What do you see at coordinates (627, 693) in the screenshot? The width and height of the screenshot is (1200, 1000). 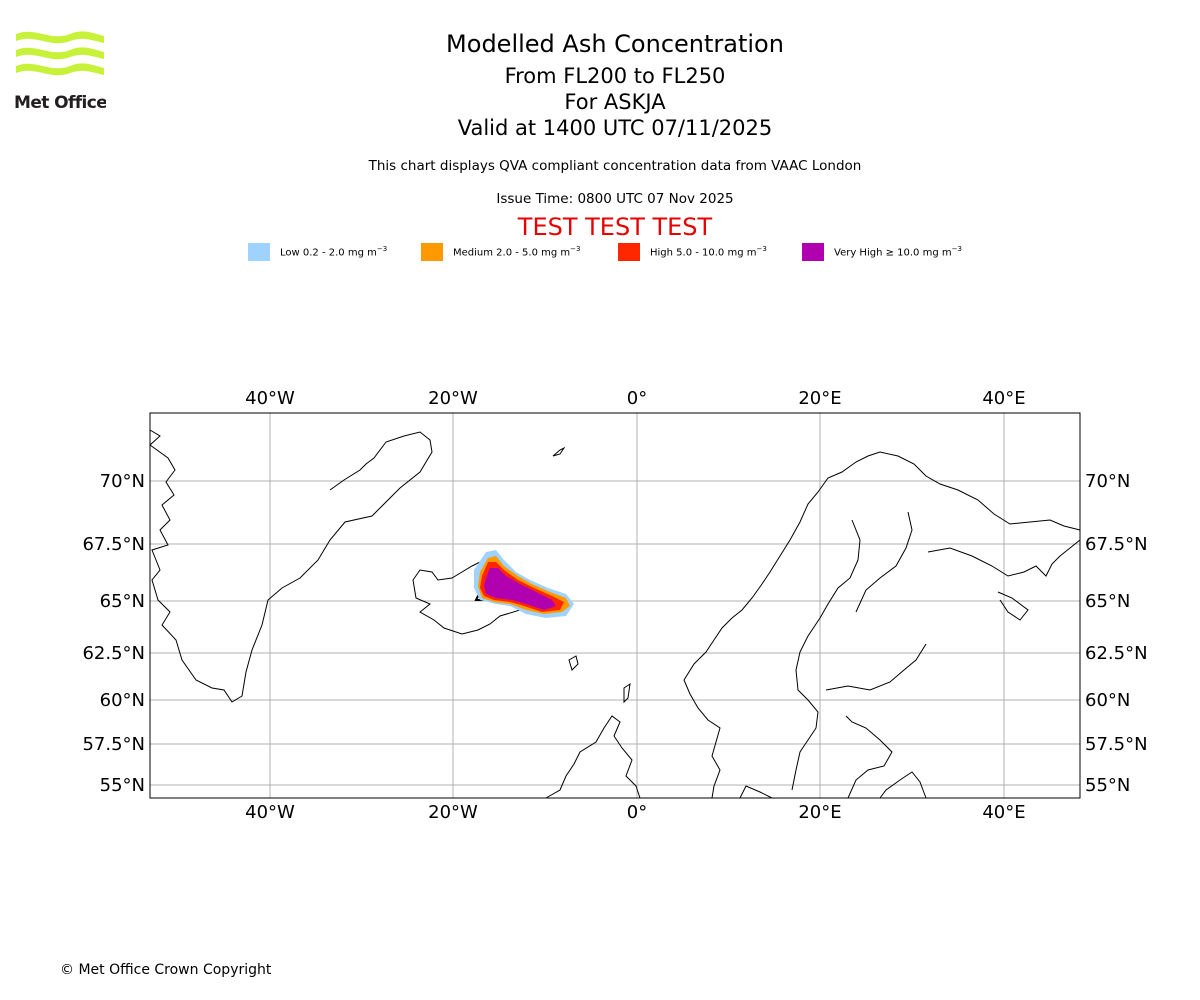 I see `coast-shetland` at bounding box center [627, 693].